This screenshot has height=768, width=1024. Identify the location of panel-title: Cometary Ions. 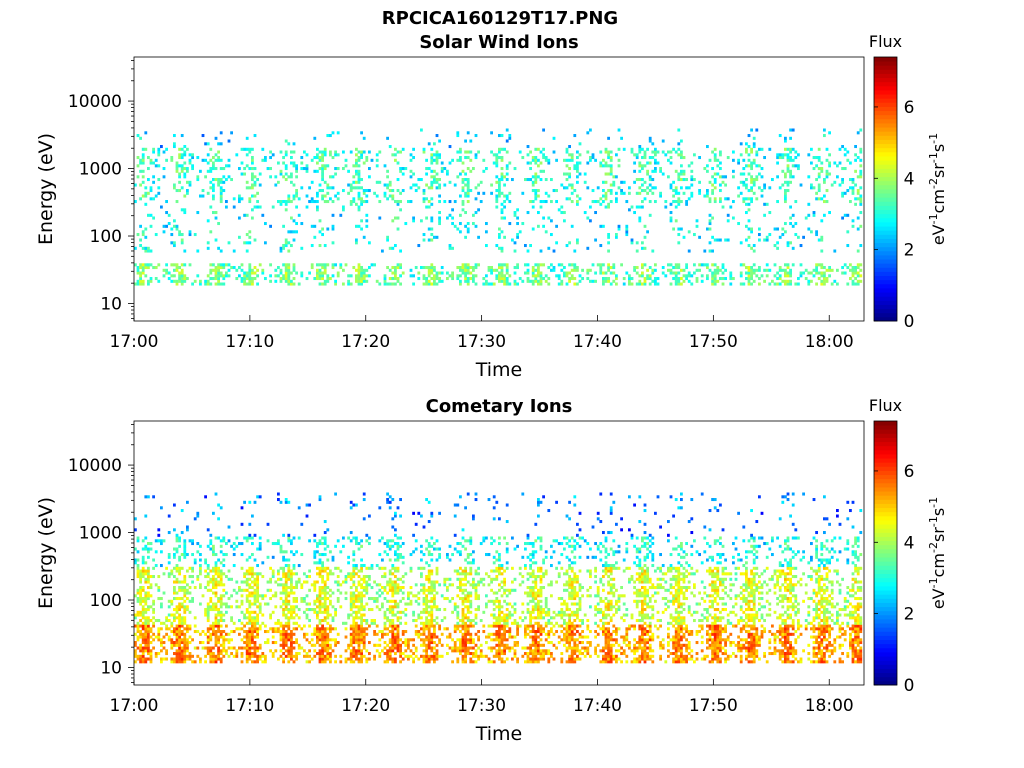
(499, 406).